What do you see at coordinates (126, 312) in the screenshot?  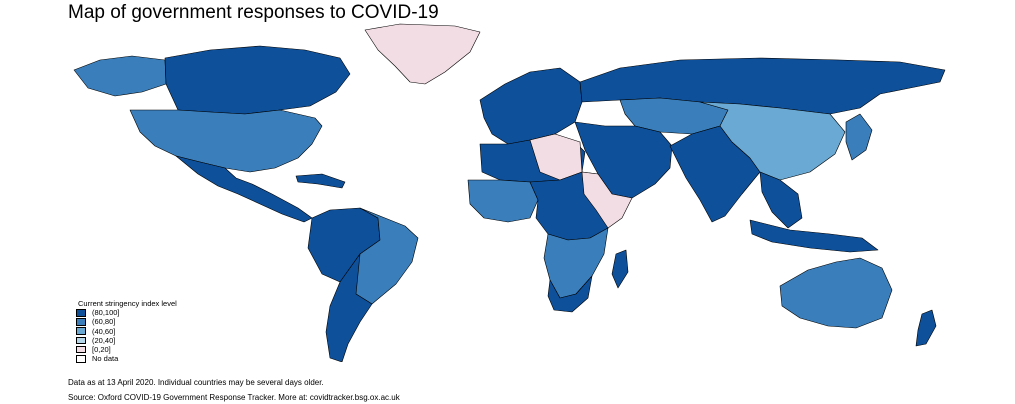 I see `legend-item: (80,100]` at bounding box center [126, 312].